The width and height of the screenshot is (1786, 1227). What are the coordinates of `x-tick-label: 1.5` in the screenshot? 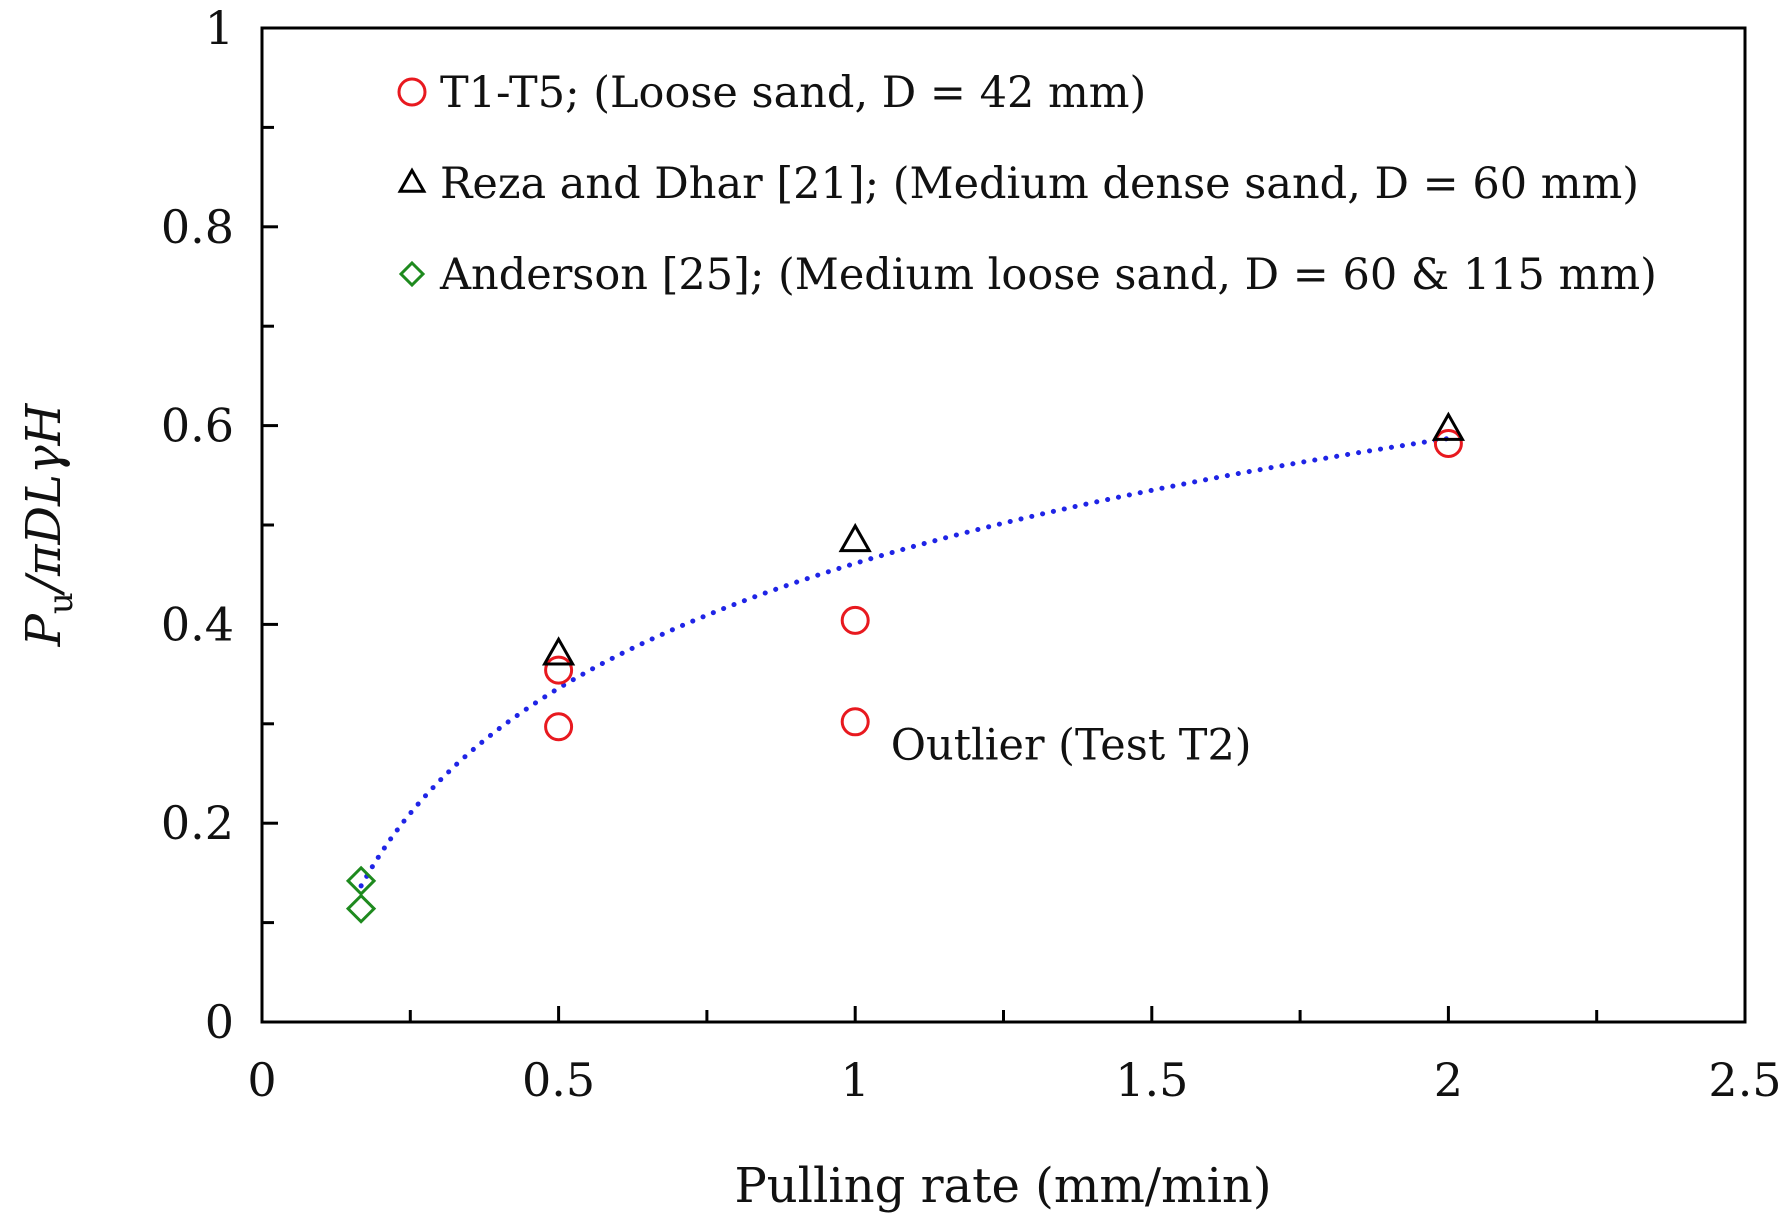 It's located at (1151, 1080).